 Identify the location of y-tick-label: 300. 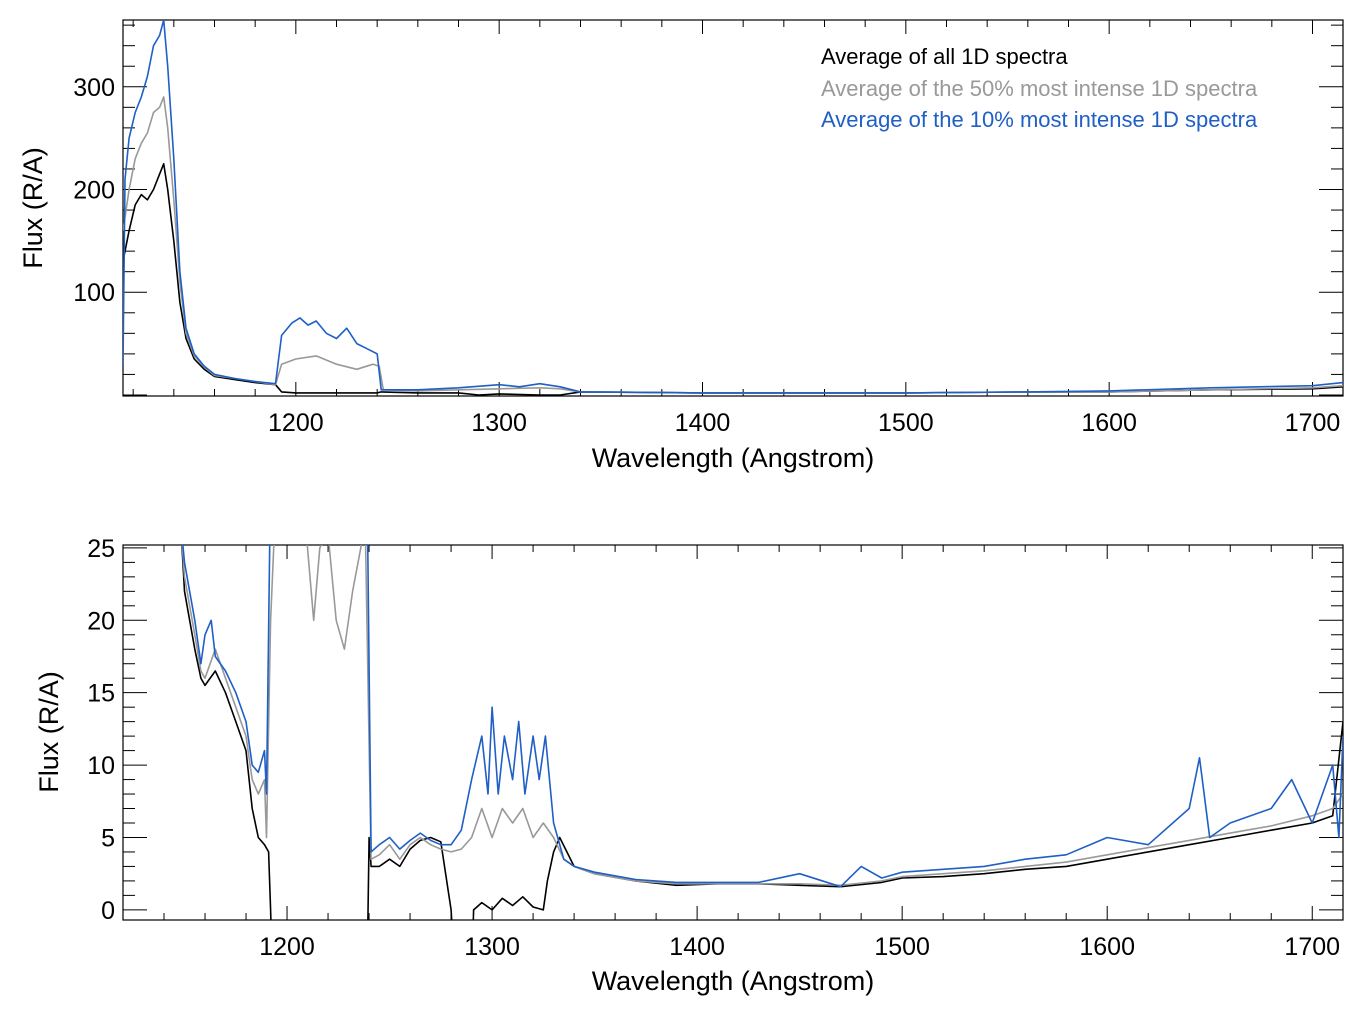
(94, 88).